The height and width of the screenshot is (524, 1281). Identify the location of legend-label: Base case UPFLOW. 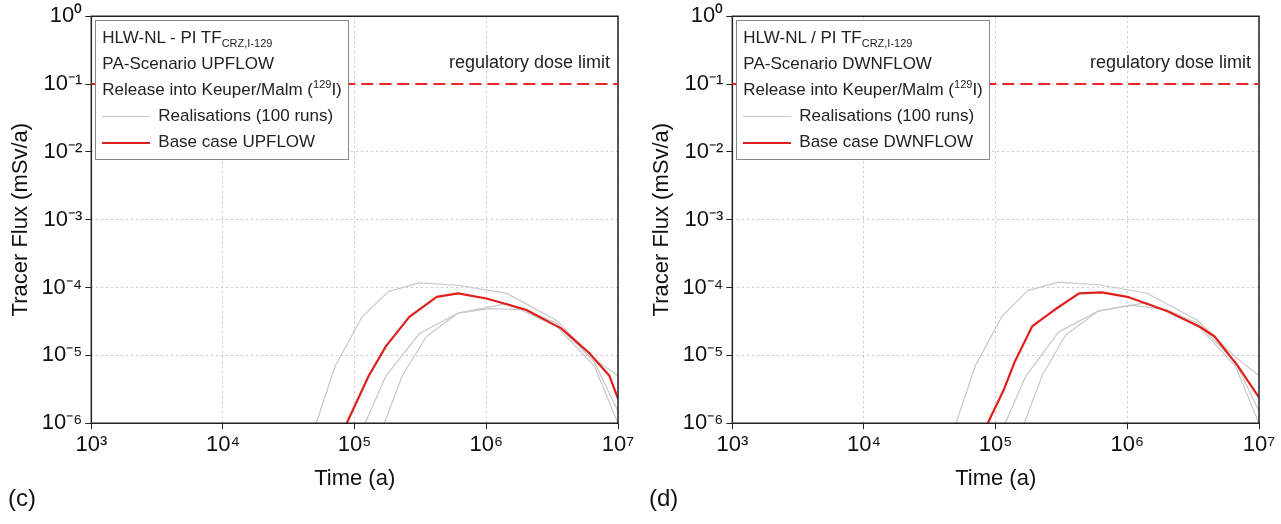
(237, 142).